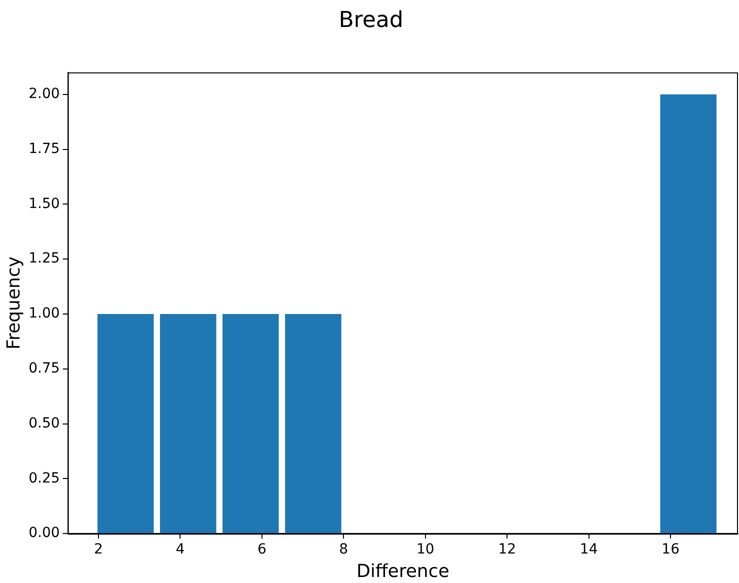 The width and height of the screenshot is (739, 583). Describe the element at coordinates (98, 550) in the screenshot. I see `x-tick-label: 2` at that location.